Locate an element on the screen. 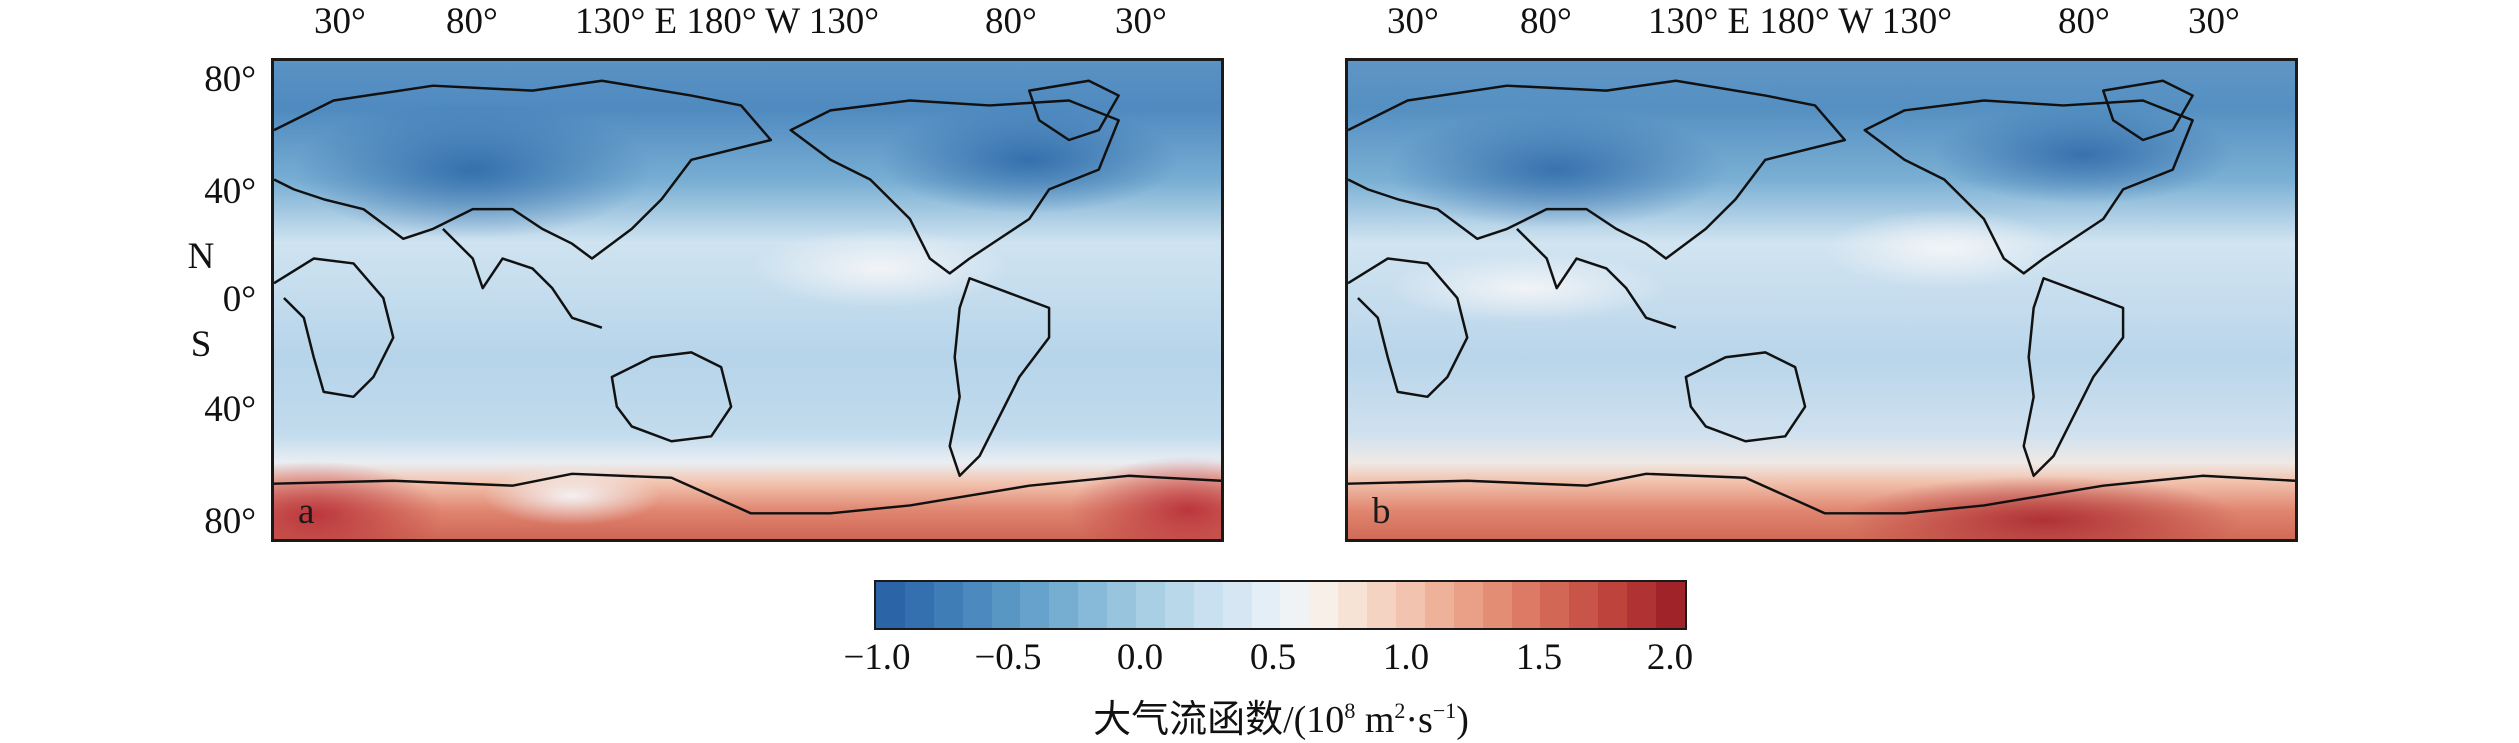  lon-label-center: 130° E 180° W 130° is located at coordinates (727, 21).